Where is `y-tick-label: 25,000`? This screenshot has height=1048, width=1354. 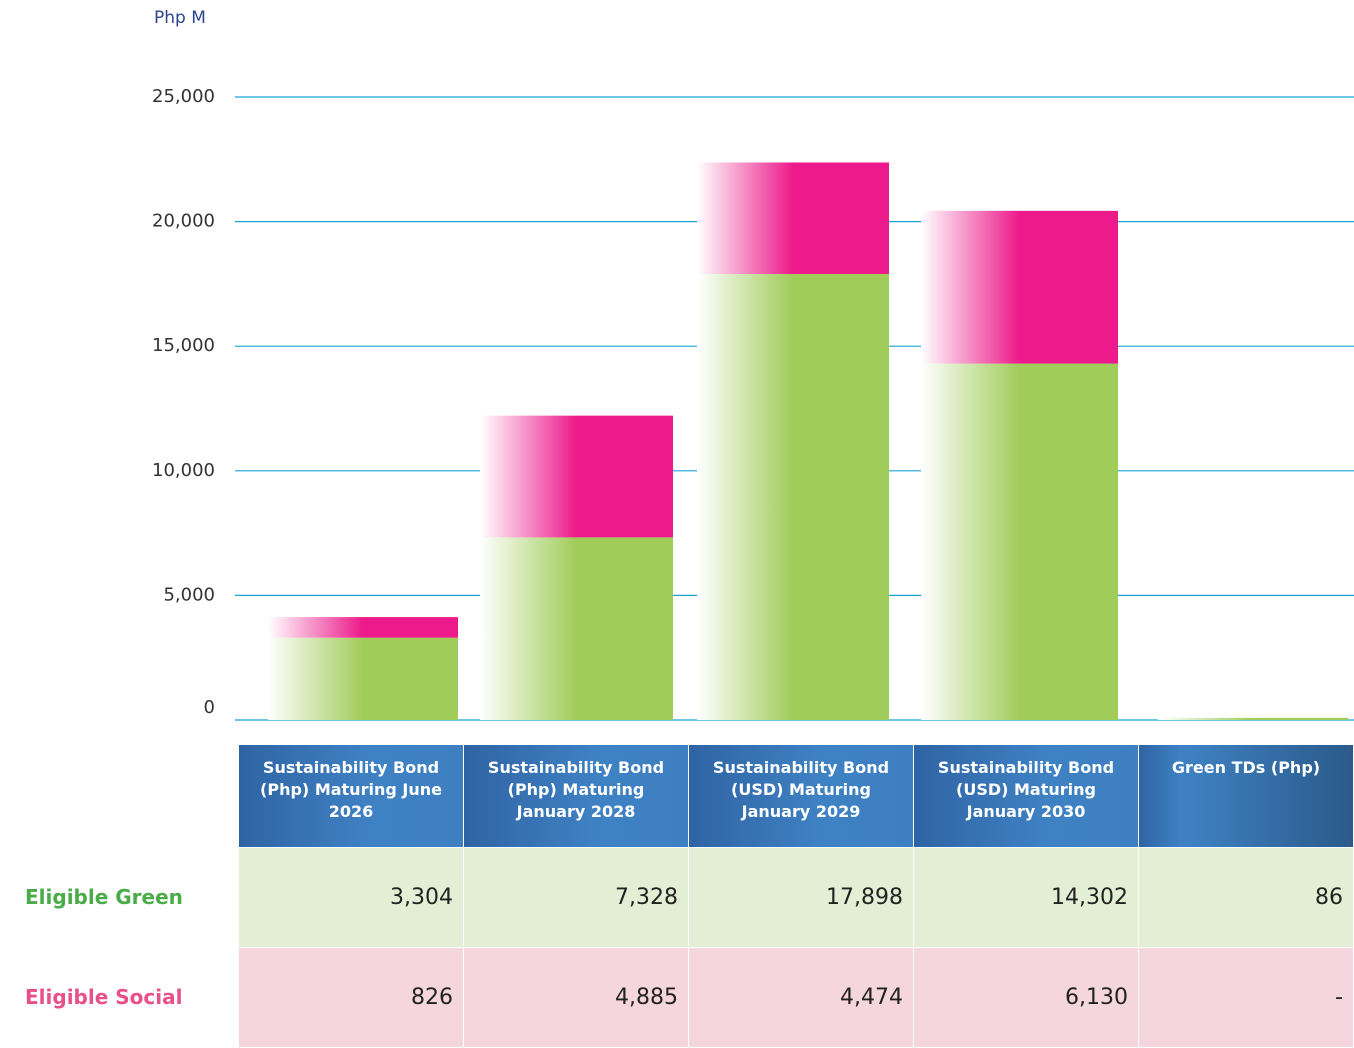
y-tick-label: 25,000 is located at coordinates (183, 96).